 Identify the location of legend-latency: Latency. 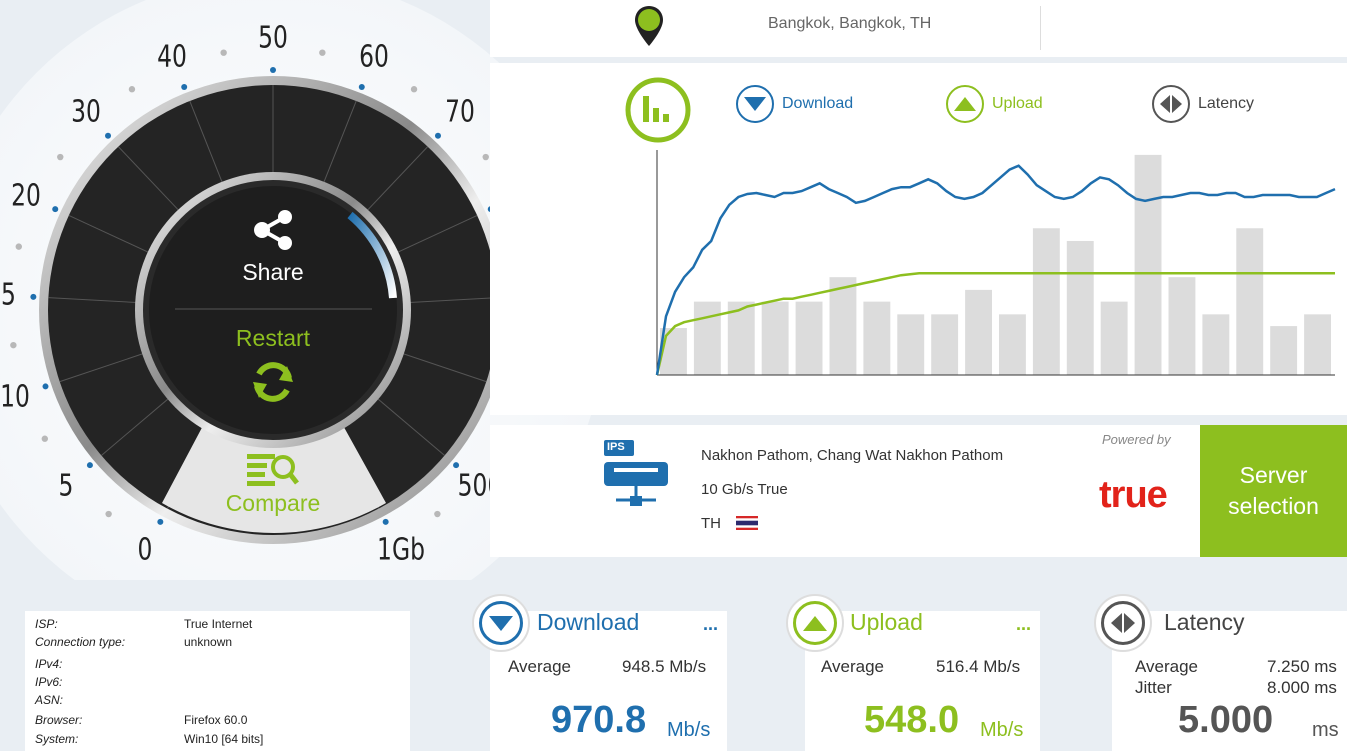
(1203, 104).